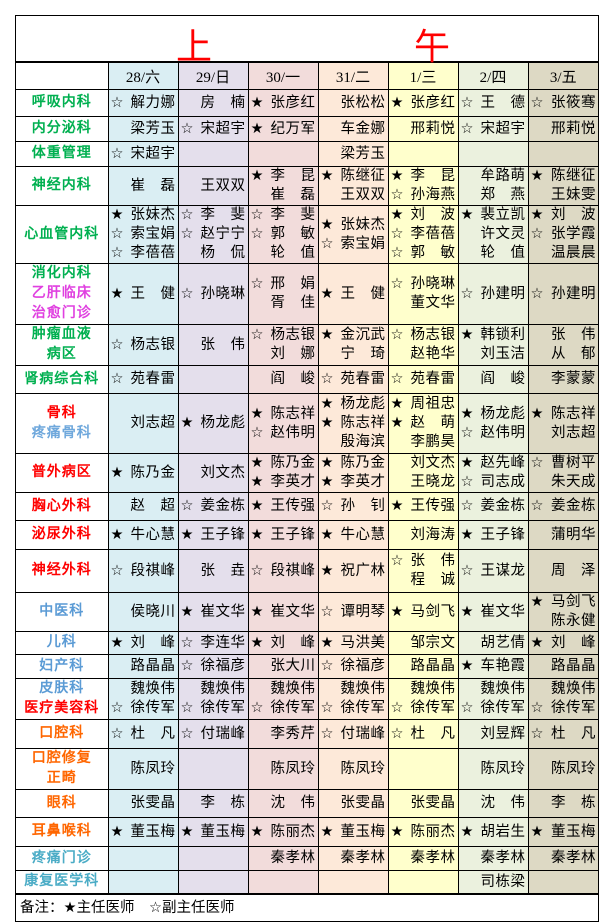 The width and height of the screenshot is (612, 922). Describe the element at coordinates (307, 612) in the screenshot. I see `department-row: 中医科 侯晓川 ★崔文华 ★崔文华 ☆谭明琴 ★马剑飞 ★崔文华 ★马剑飞 陈永健` at that location.